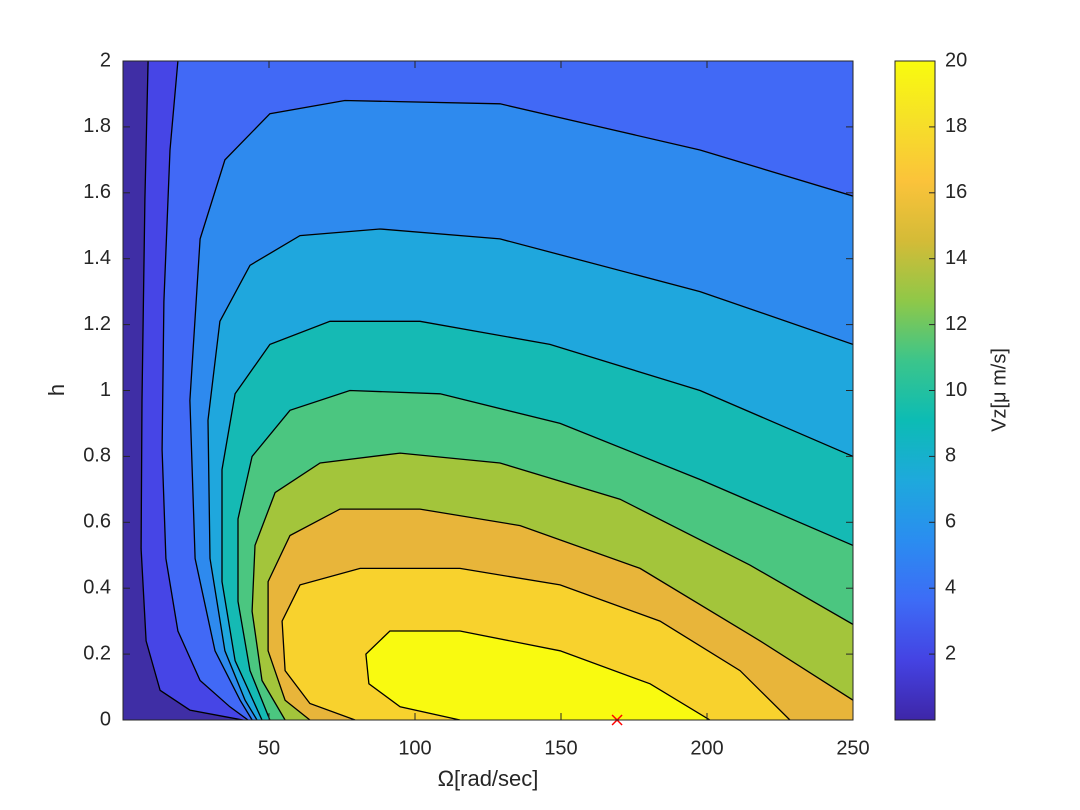 The height and width of the screenshot is (810, 1080). Describe the element at coordinates (999, 390) in the screenshot. I see `colorbar-label: Vz[μ m/s]` at that location.